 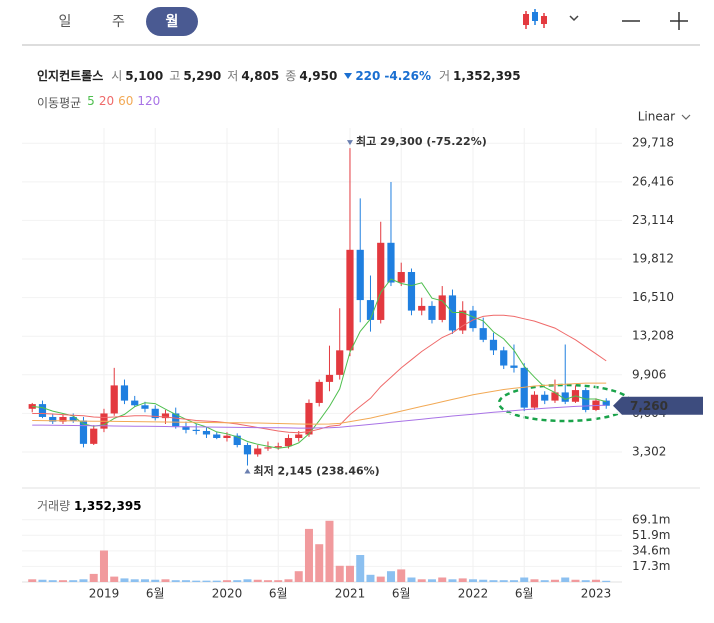 I want to click on field-label: 종, so click(x=291, y=76).